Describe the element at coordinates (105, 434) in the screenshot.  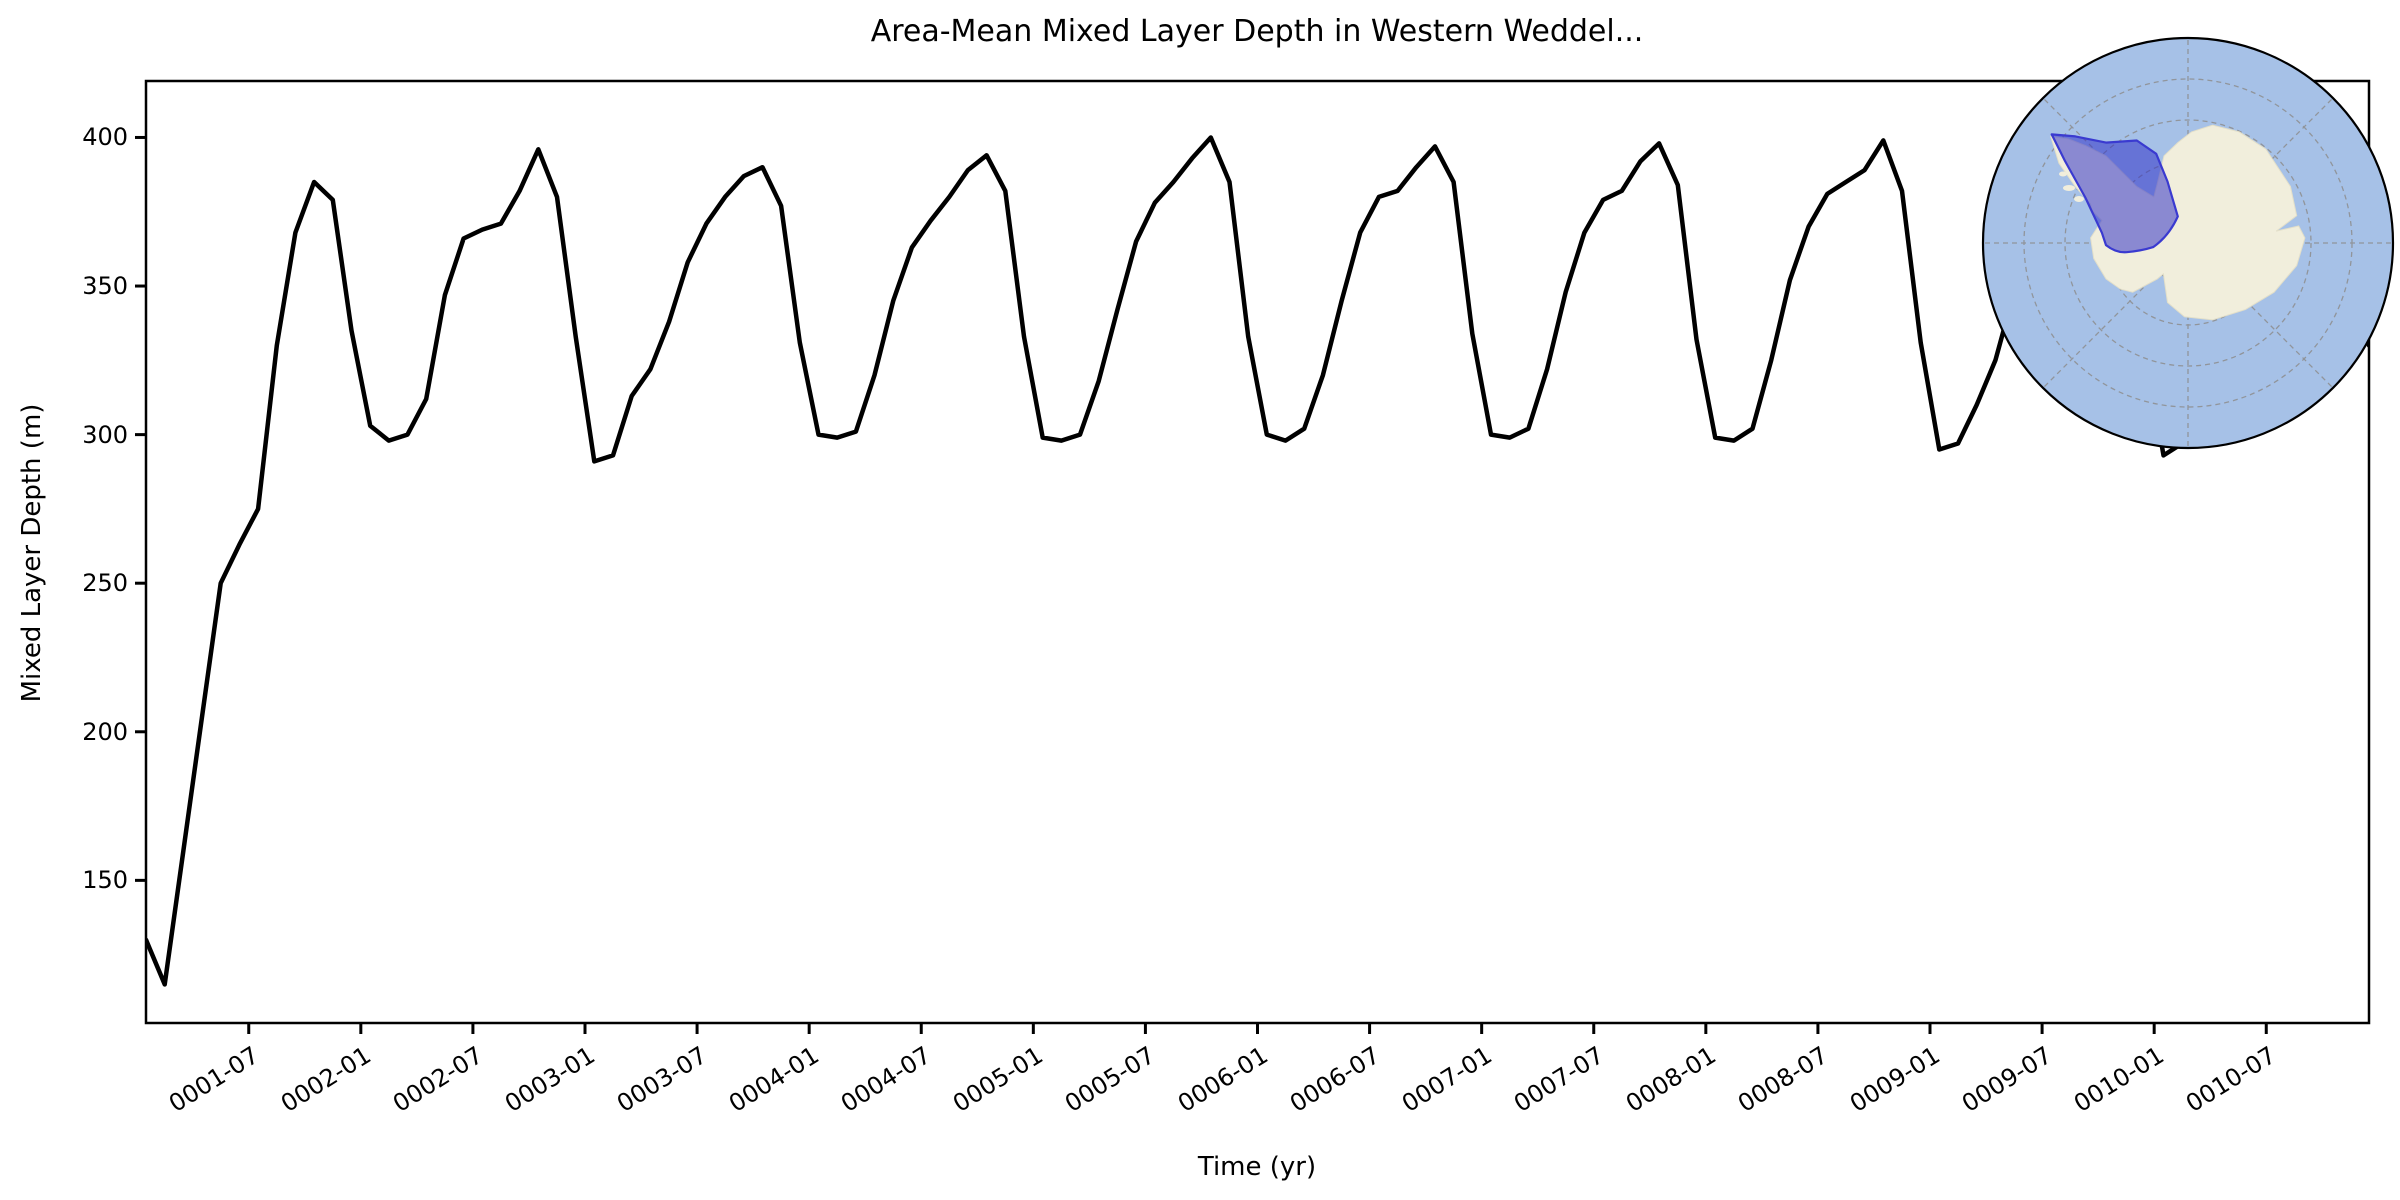
I see `y-tick-label: 300` at that location.